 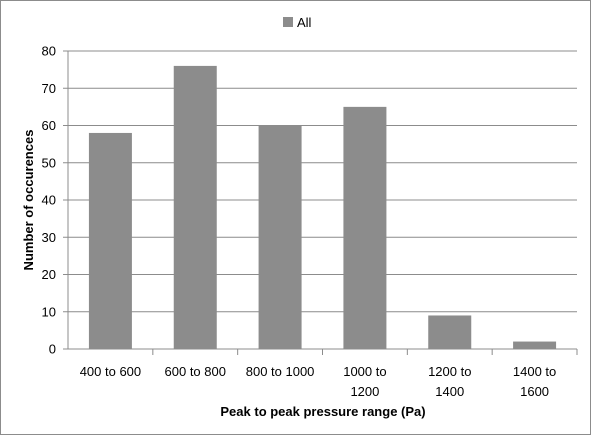 I want to click on y-tick-label: 20, so click(x=49, y=274).